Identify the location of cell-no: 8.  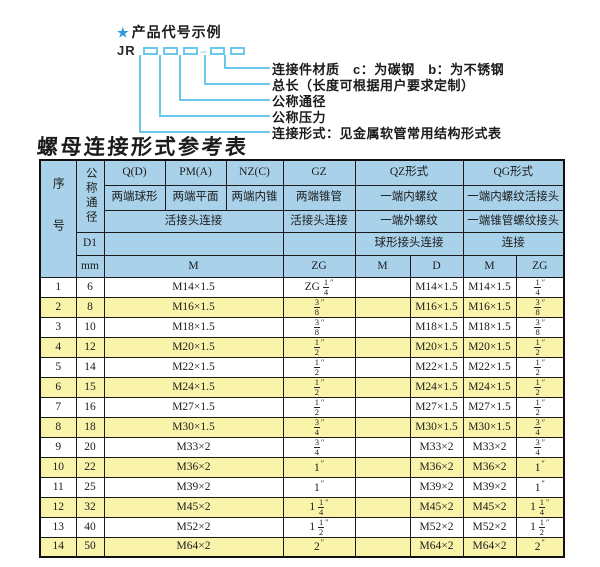
(58, 427).